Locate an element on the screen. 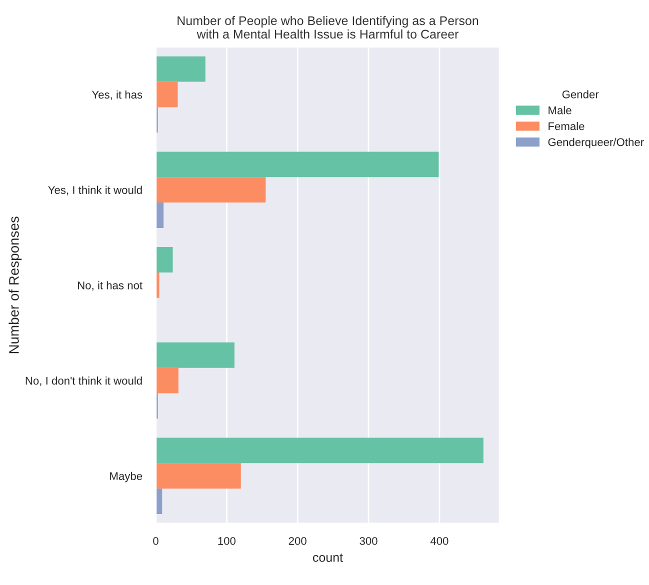 The height and width of the screenshot is (585, 649). x-axis-title: count is located at coordinates (327, 558).